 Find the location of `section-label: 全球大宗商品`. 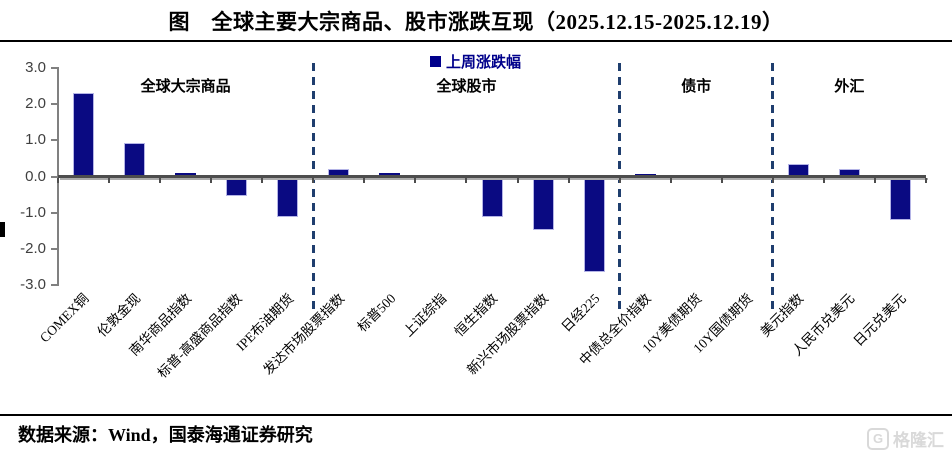

section-label: 全球大宗商品 is located at coordinates (185, 87).